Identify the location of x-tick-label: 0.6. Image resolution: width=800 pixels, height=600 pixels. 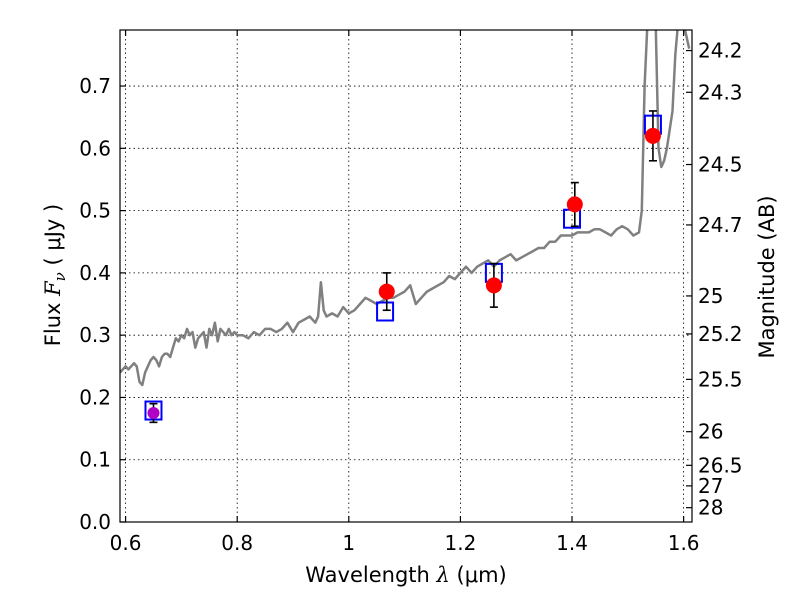
(126, 543).